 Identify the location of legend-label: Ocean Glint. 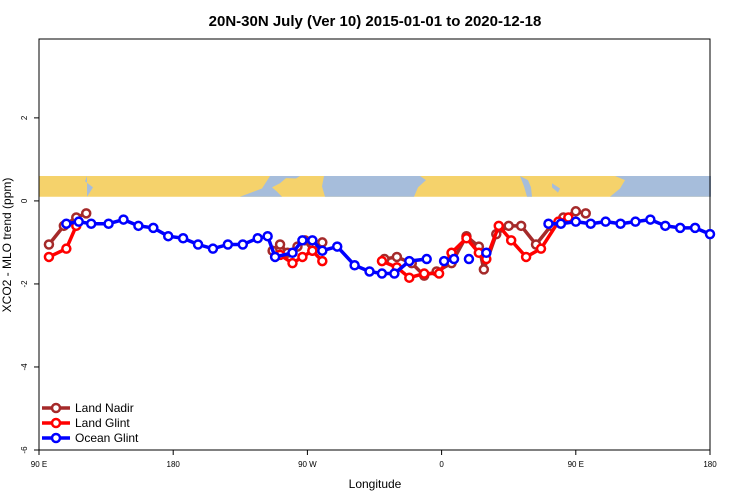
(107, 438).